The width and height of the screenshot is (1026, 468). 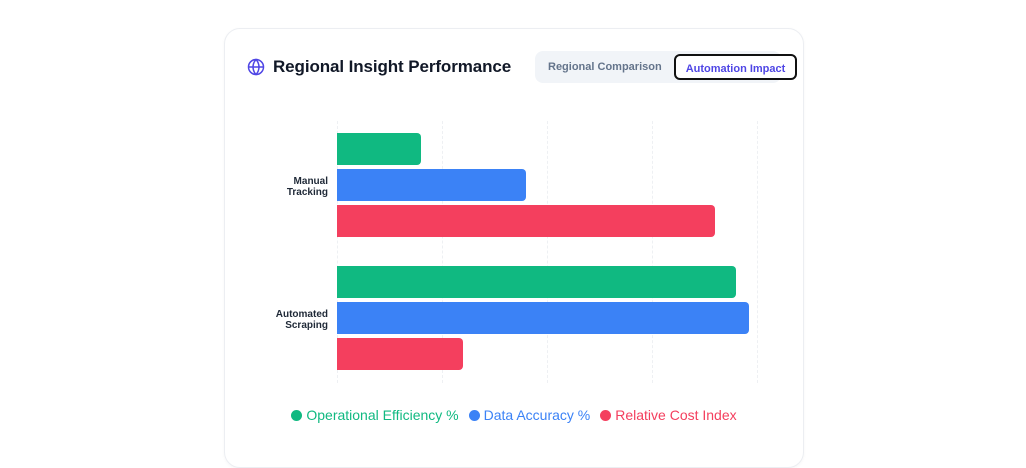 What do you see at coordinates (537, 415) in the screenshot?
I see `legend-label: Data Accuracy %` at bounding box center [537, 415].